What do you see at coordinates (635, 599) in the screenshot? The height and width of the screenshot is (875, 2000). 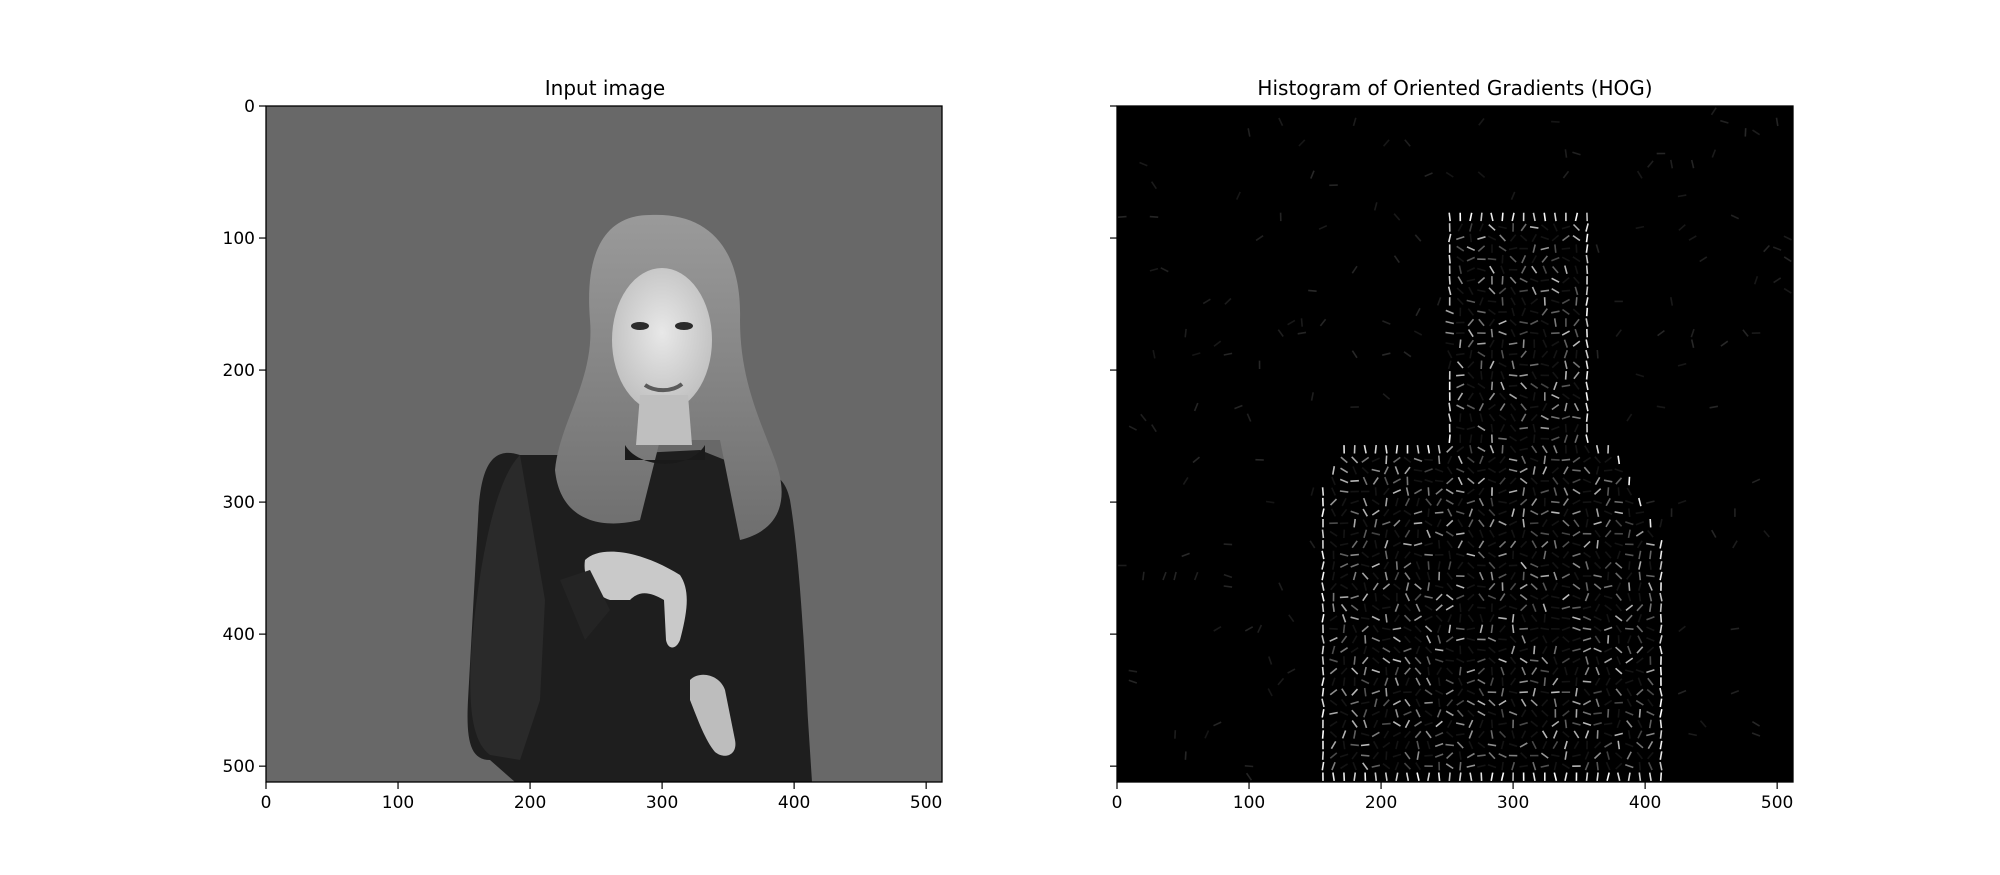 I see `person-hand-upper` at bounding box center [635, 599].